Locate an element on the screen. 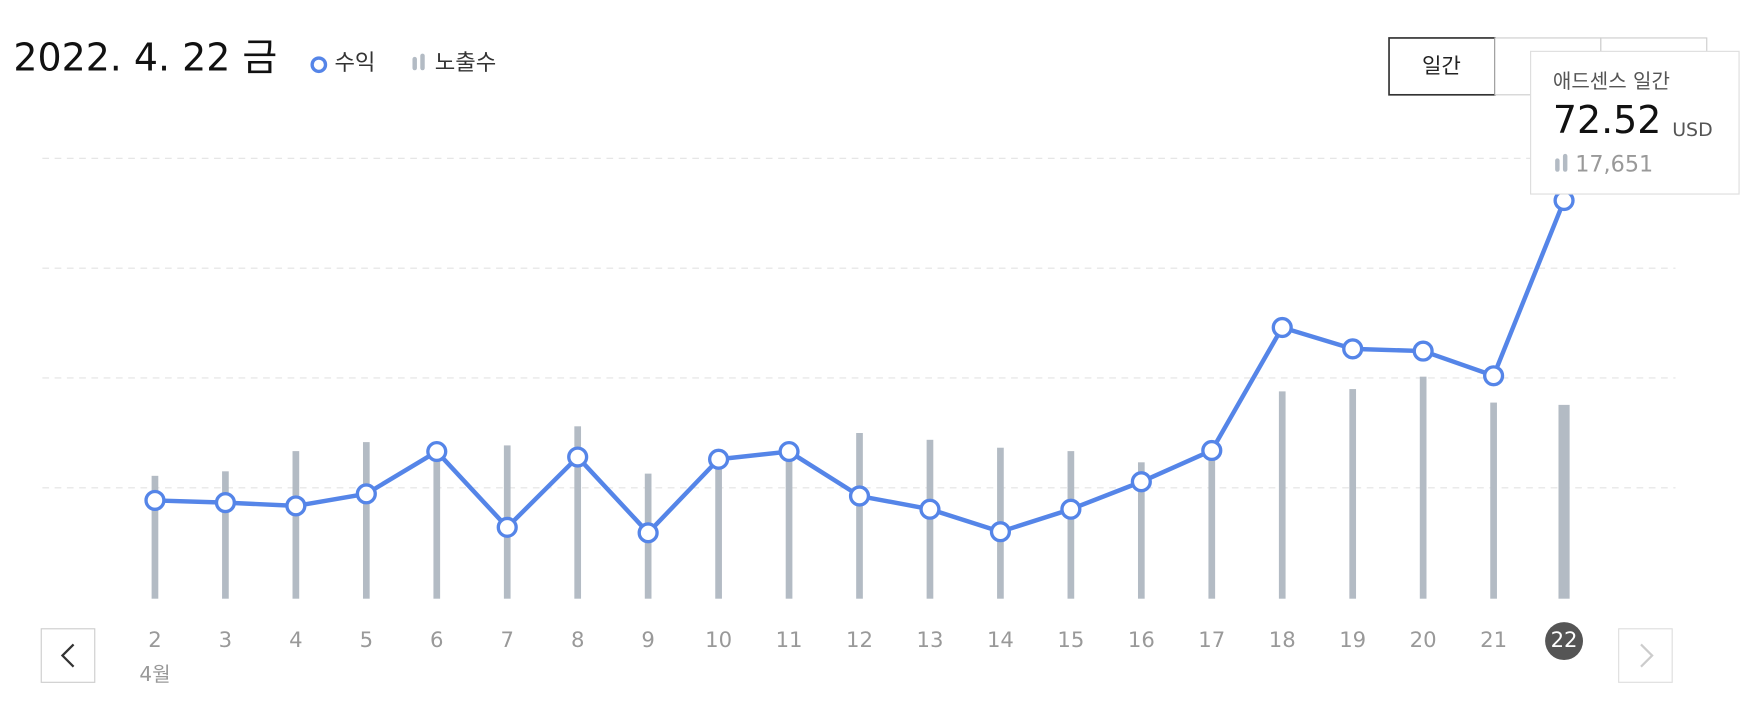  x-tick-label: 14 is located at coordinates (1000, 639).